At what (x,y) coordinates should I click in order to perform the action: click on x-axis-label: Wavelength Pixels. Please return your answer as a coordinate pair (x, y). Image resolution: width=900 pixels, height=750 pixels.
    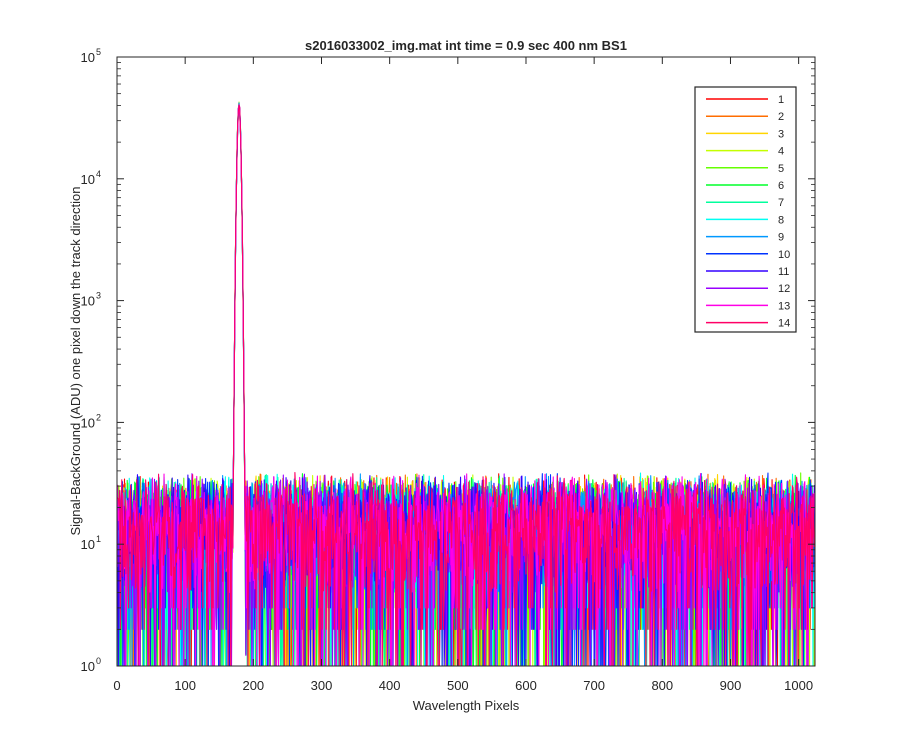
    Looking at the image, I should click on (466, 705).